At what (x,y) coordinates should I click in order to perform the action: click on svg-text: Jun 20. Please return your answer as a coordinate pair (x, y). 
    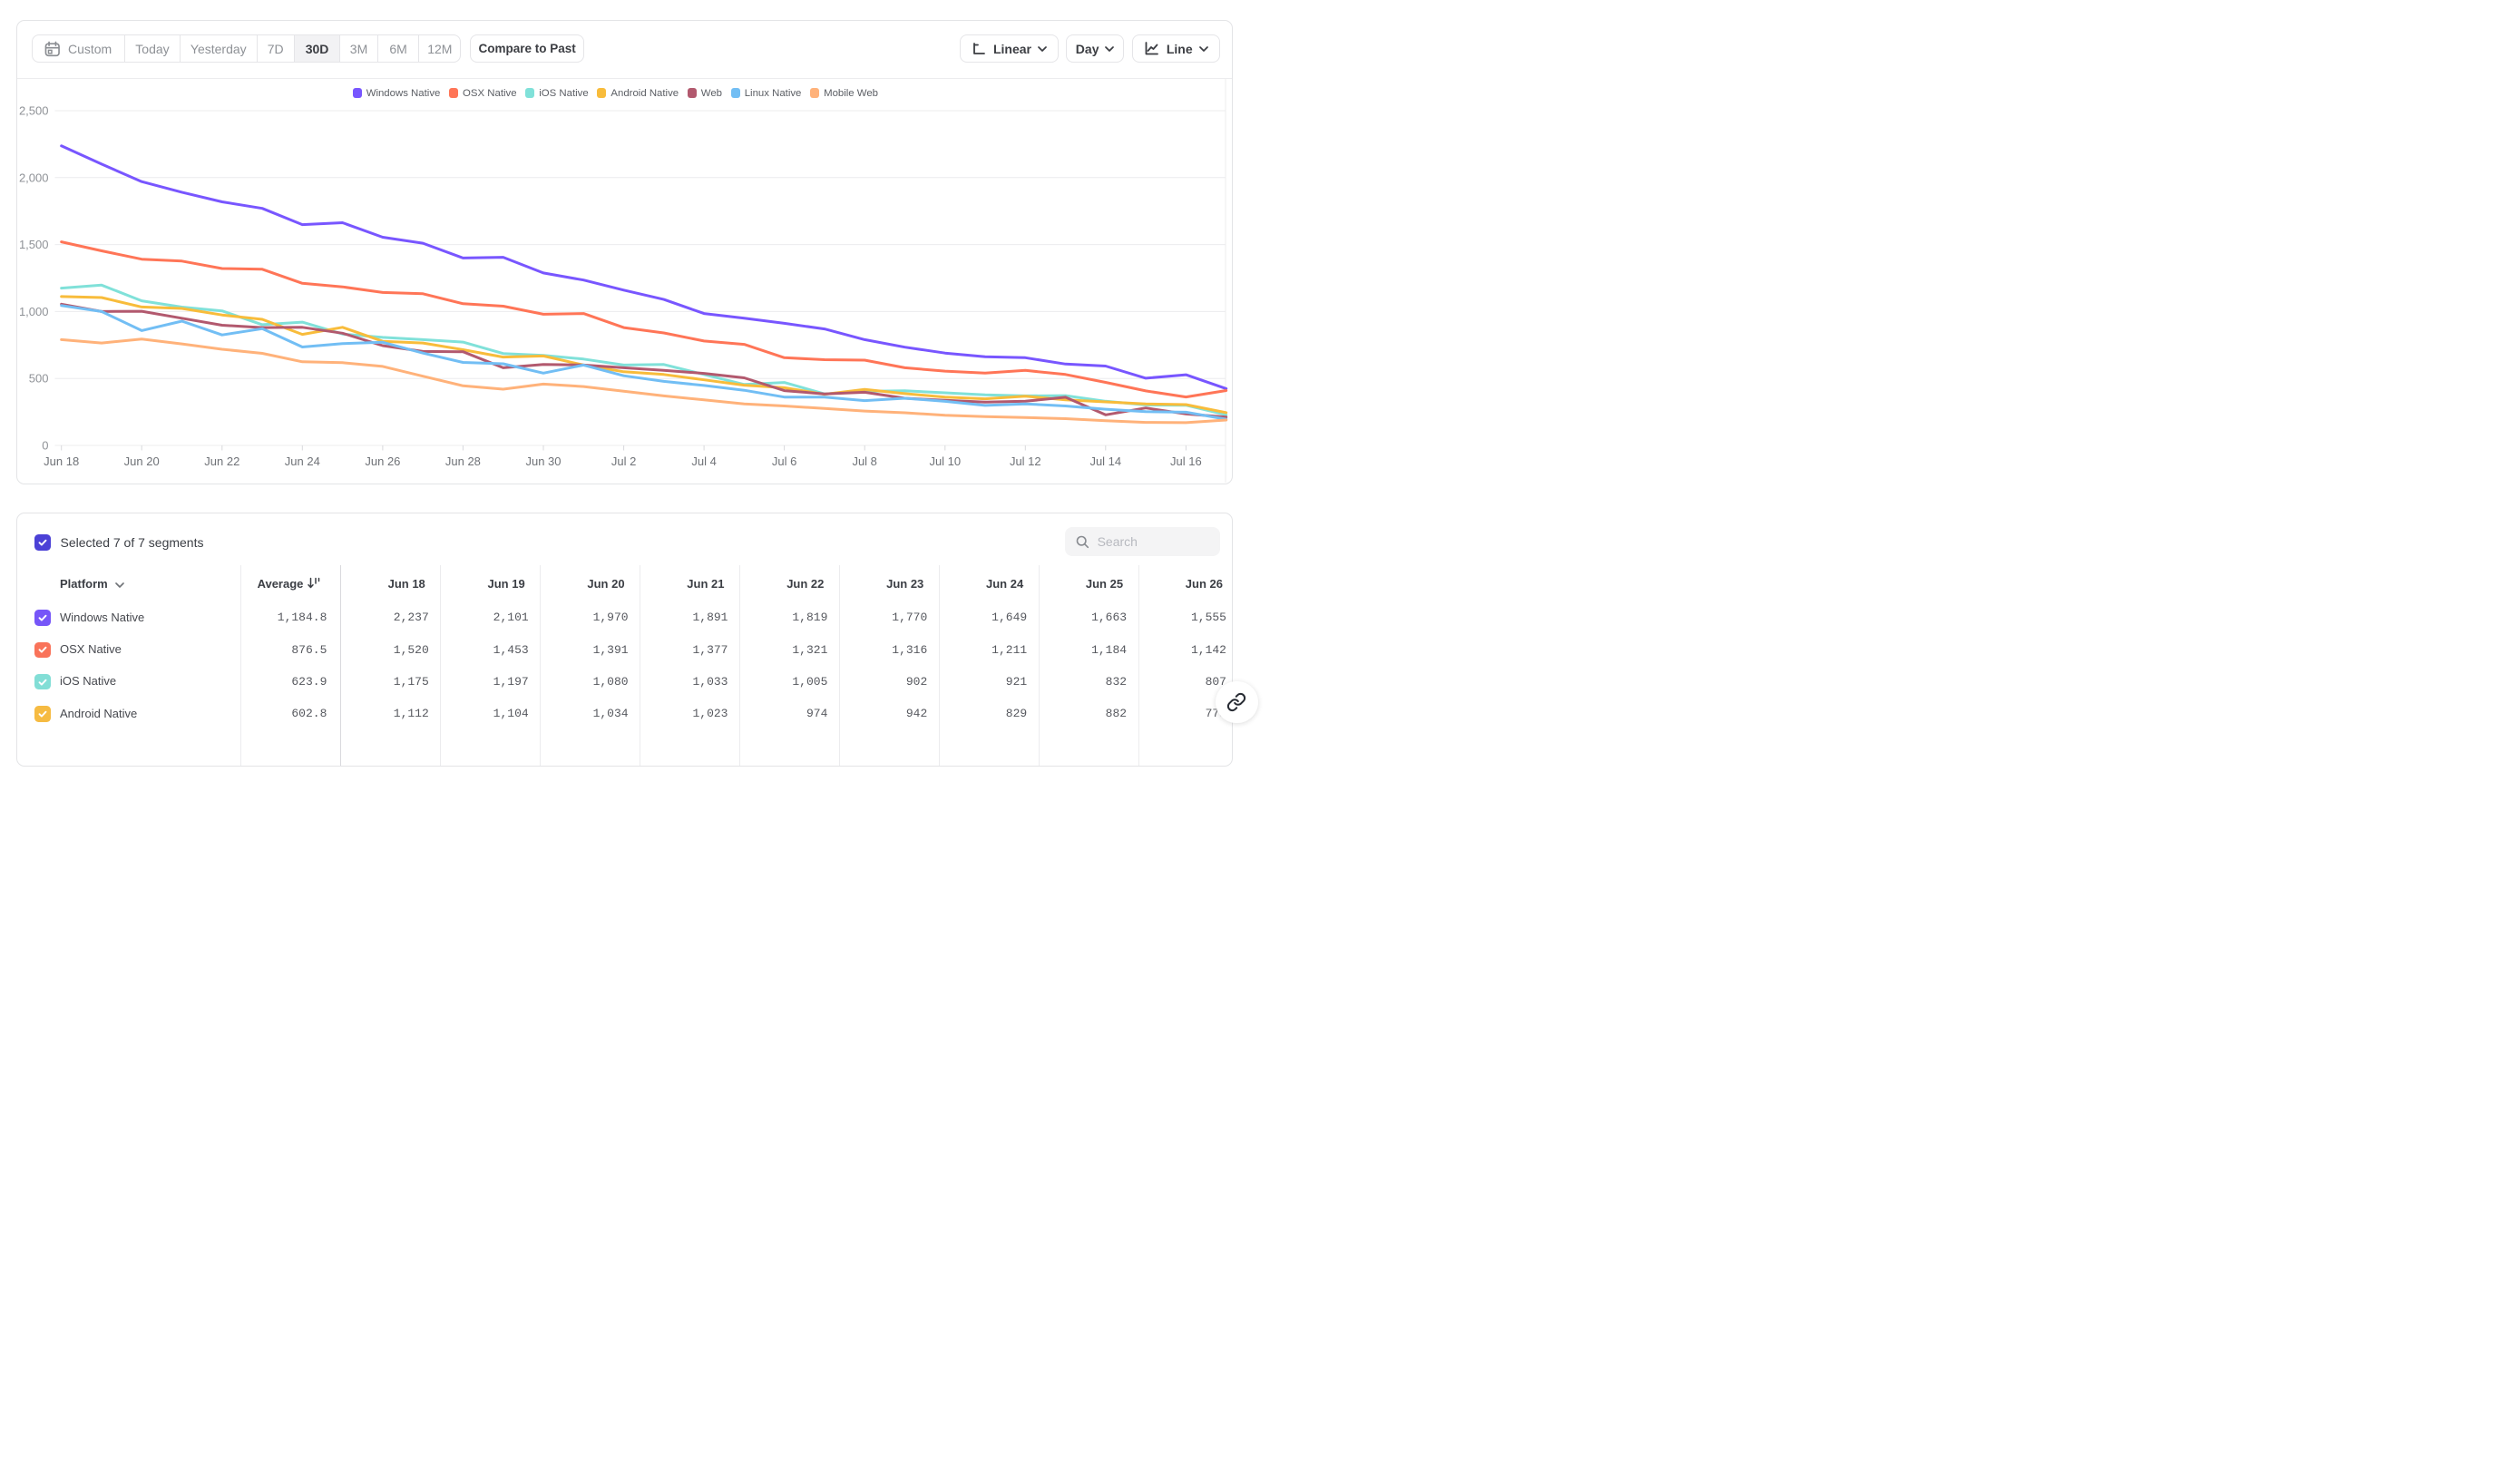
    Looking at the image, I should click on (142, 461).